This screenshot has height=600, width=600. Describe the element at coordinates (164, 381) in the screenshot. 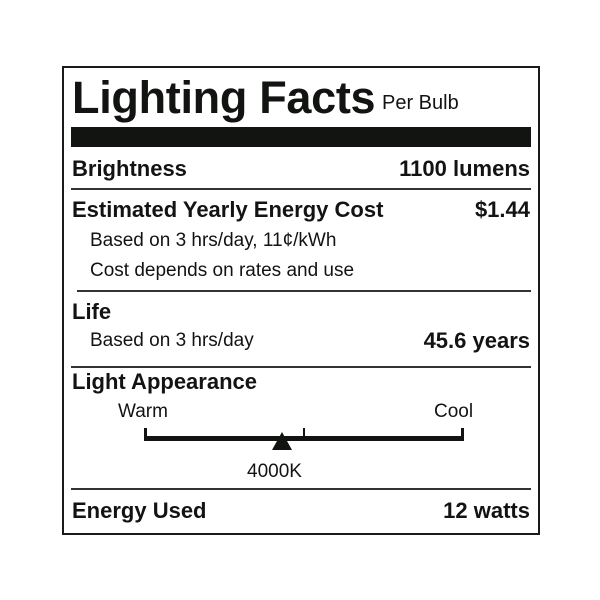

I see `light-appearance-label: Light Appearance` at that location.